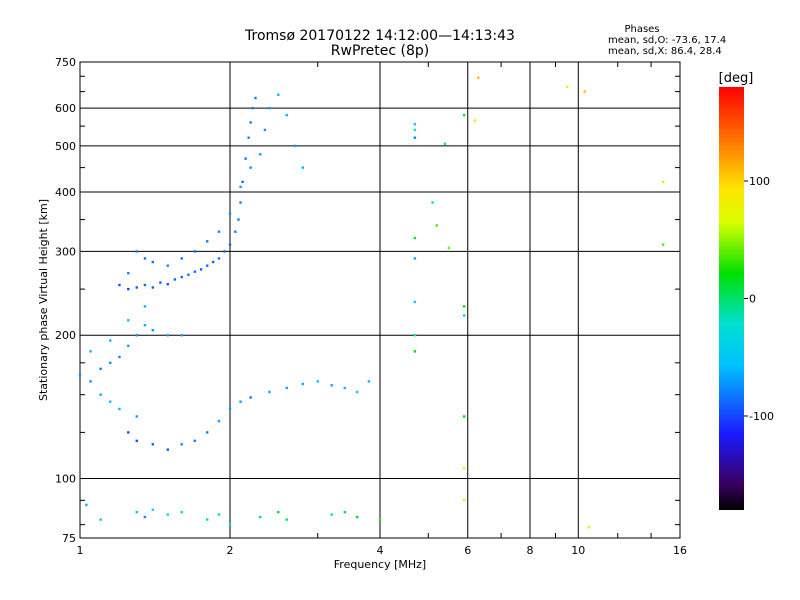  What do you see at coordinates (641, 29) in the screenshot?
I see `phases-heading: Phases` at bounding box center [641, 29].